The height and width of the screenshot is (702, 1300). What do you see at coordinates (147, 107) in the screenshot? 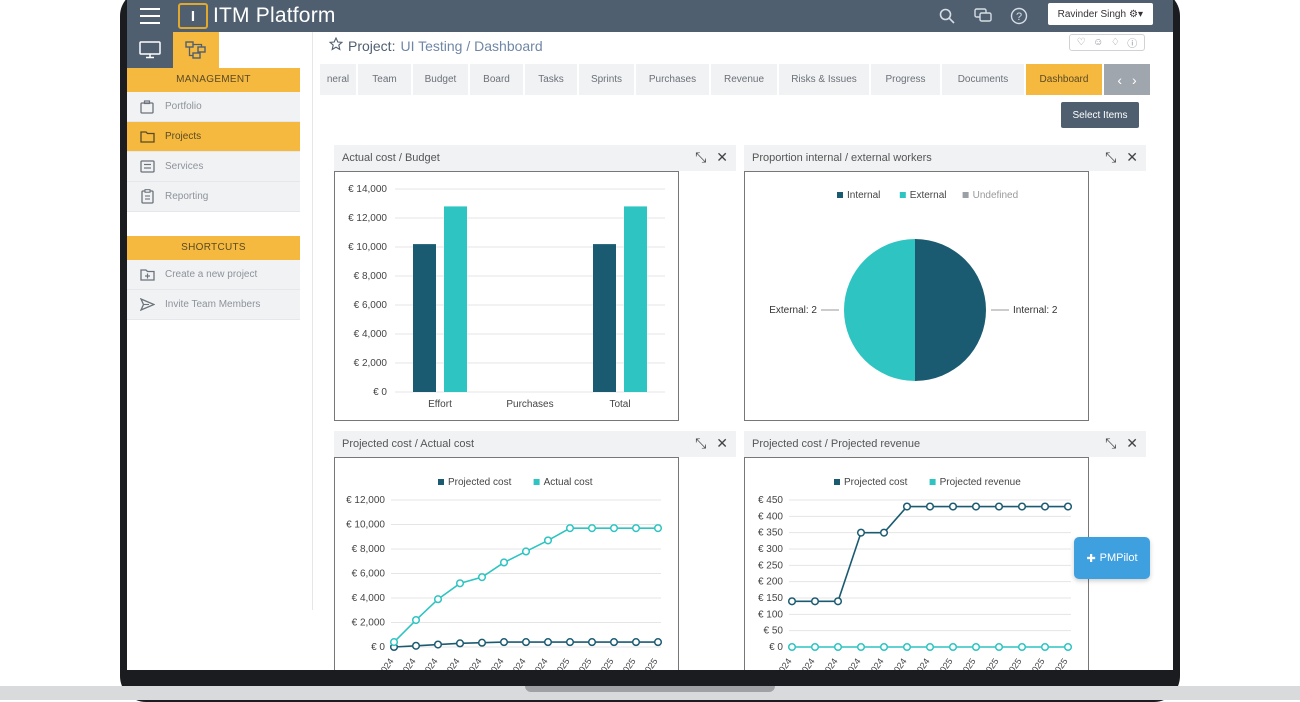
I see `briefcase-icon` at bounding box center [147, 107].